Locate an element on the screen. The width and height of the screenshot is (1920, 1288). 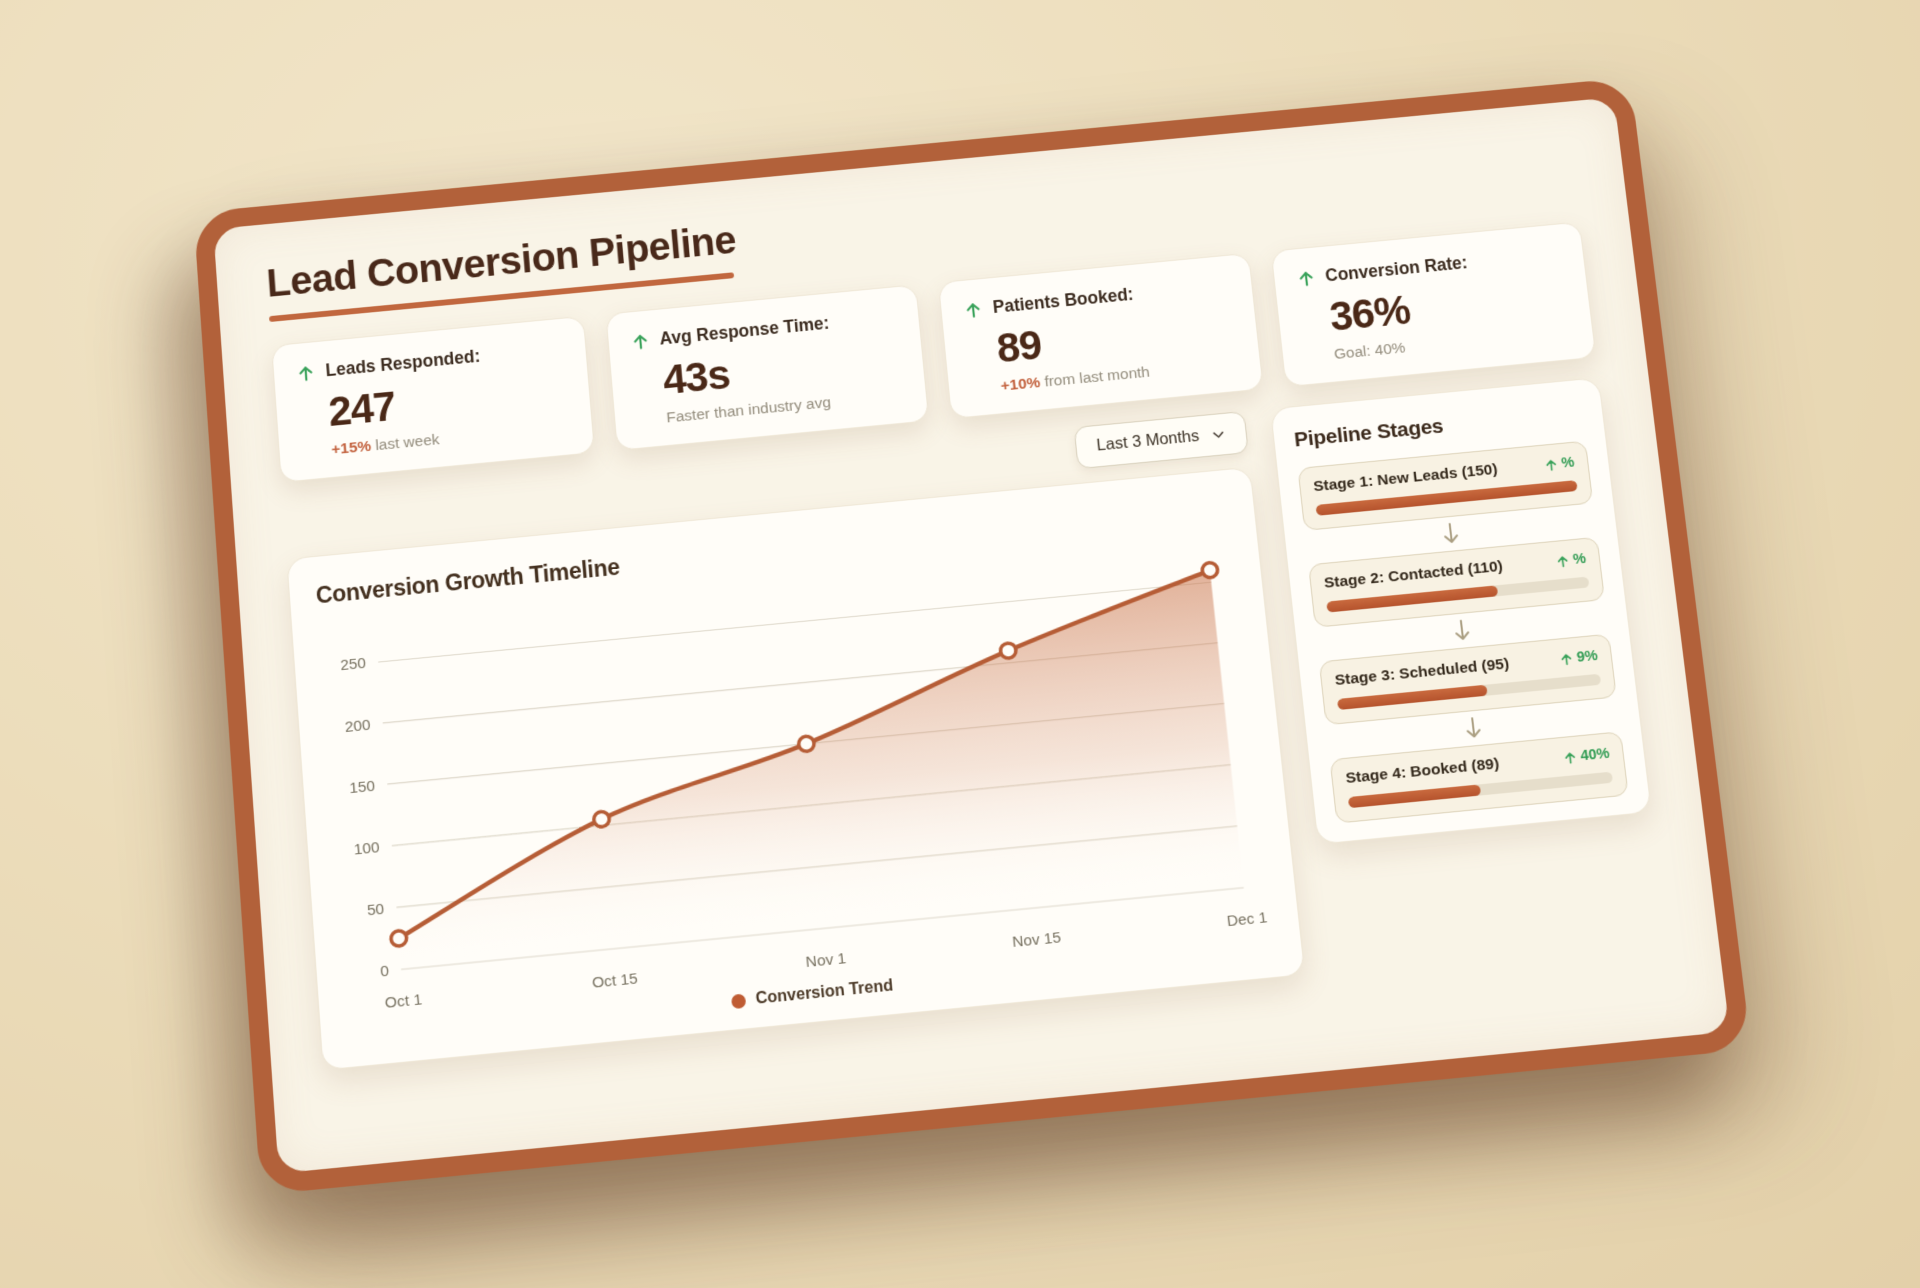
kpi-card-conversion-rate: Conversion Rate: 36% Goal: 40% is located at coordinates (1433, 304).